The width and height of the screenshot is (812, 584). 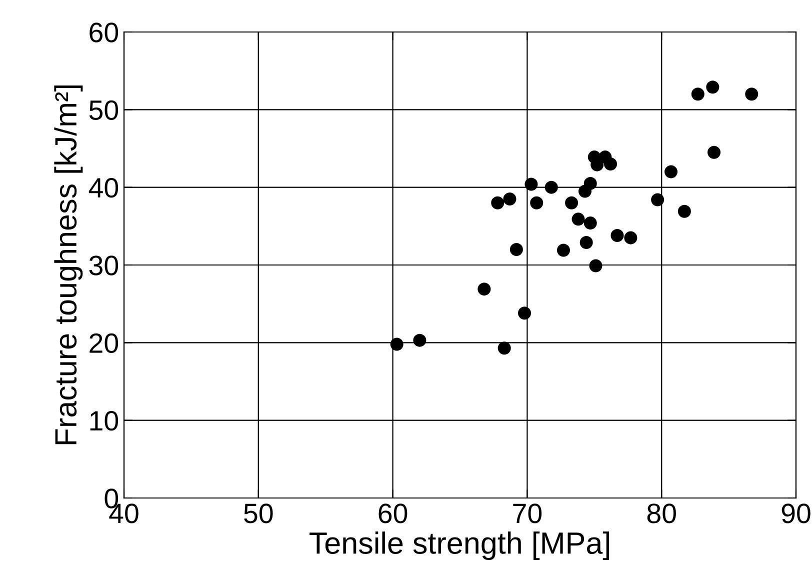 What do you see at coordinates (393, 514) in the screenshot?
I see `x-tick-label: 60` at bounding box center [393, 514].